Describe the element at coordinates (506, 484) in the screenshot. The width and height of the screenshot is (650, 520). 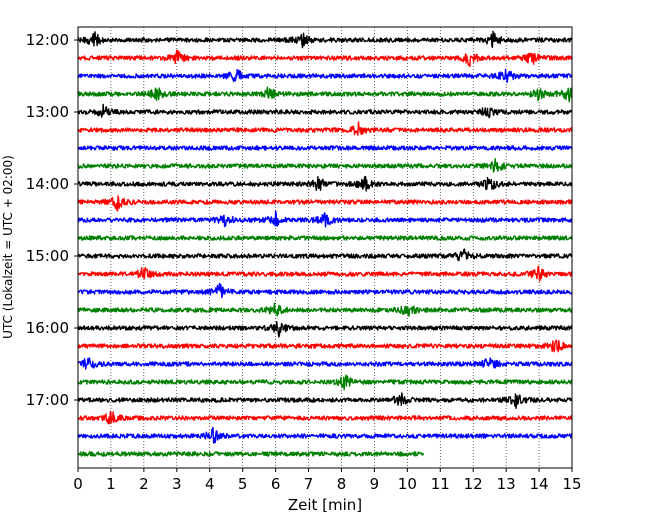
I see `x-tick-label: 13` at that location.